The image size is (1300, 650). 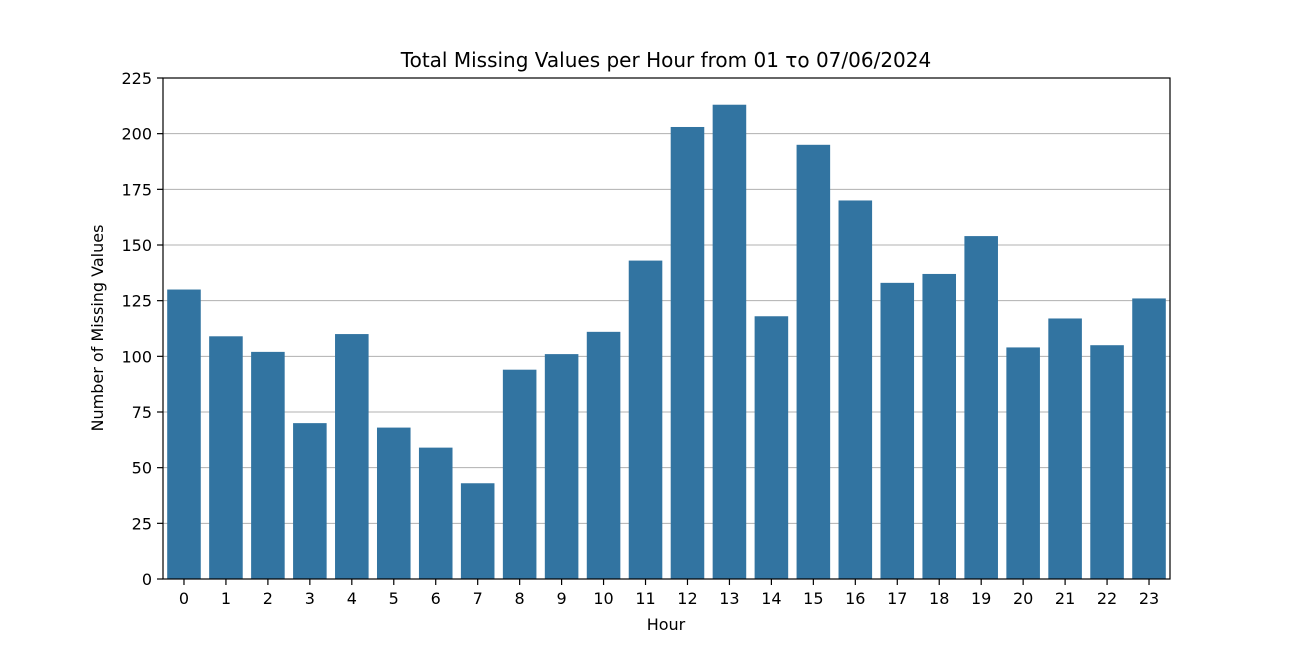 What do you see at coordinates (729, 598) in the screenshot?
I see `x-tick-label: 13` at bounding box center [729, 598].